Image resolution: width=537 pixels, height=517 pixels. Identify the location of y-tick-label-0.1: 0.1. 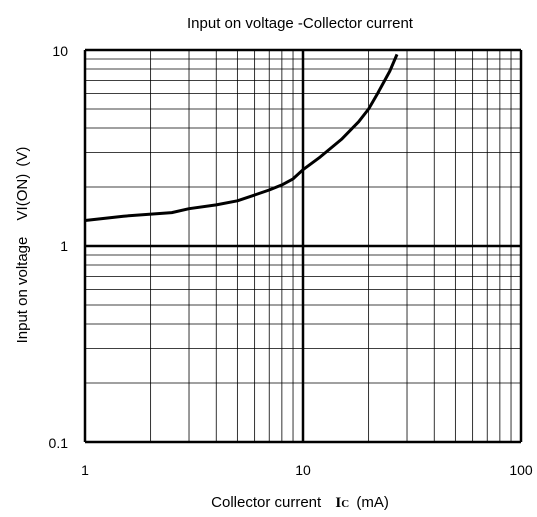
(59, 443).